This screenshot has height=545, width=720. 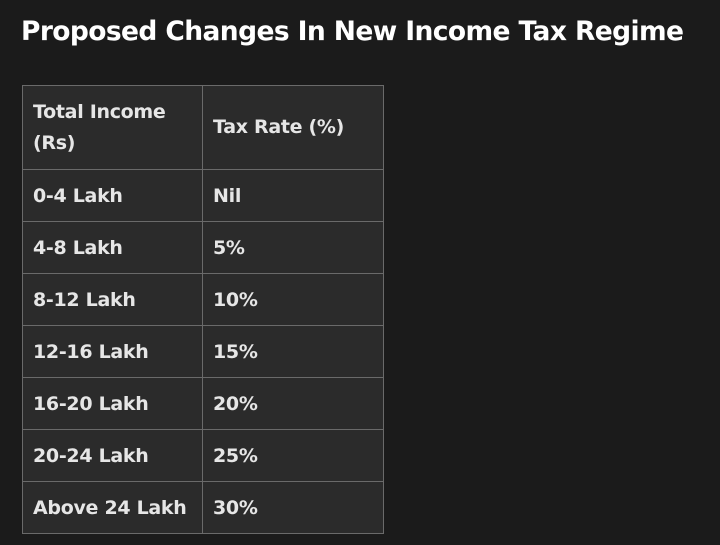 I want to click on column-header-total-income: Total Income (Rs), so click(x=112, y=127).